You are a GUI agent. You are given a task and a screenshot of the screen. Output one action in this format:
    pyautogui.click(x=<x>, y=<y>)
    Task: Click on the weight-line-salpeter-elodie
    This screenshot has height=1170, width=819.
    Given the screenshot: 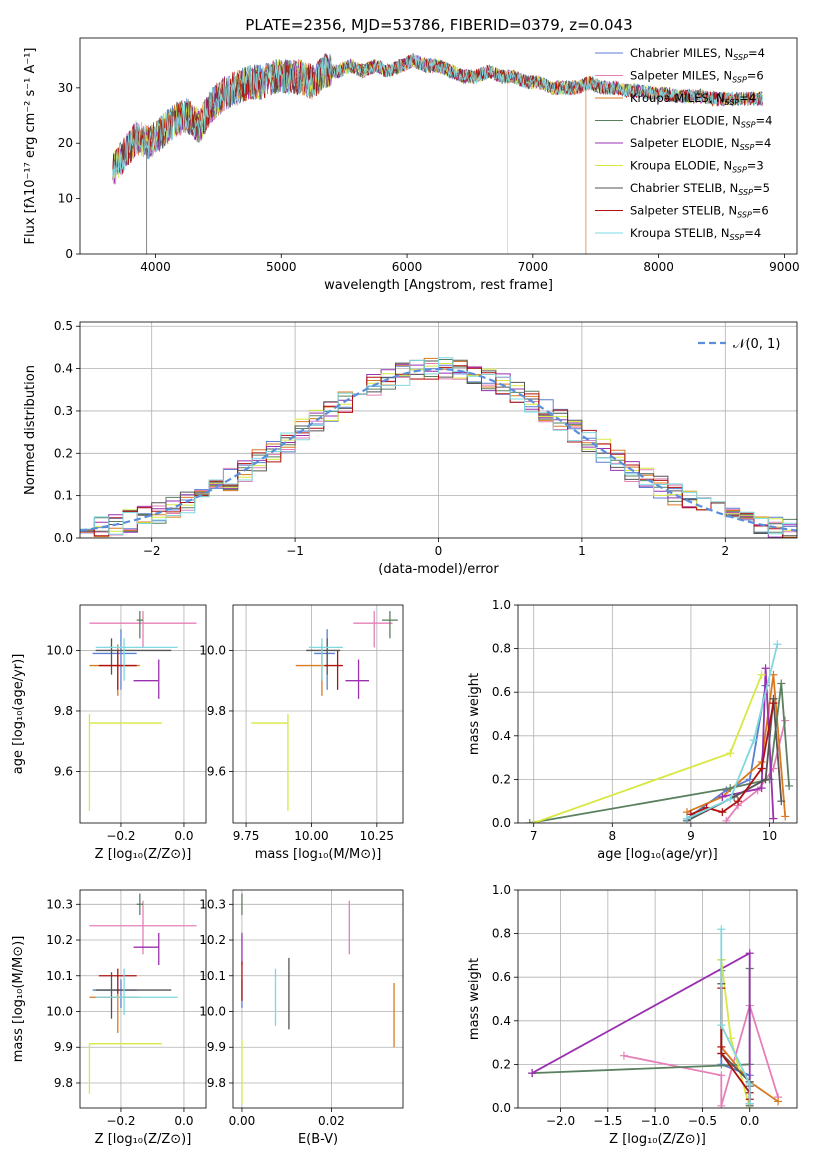 What is the action you would take?
    pyautogui.click(x=641, y=1027)
    